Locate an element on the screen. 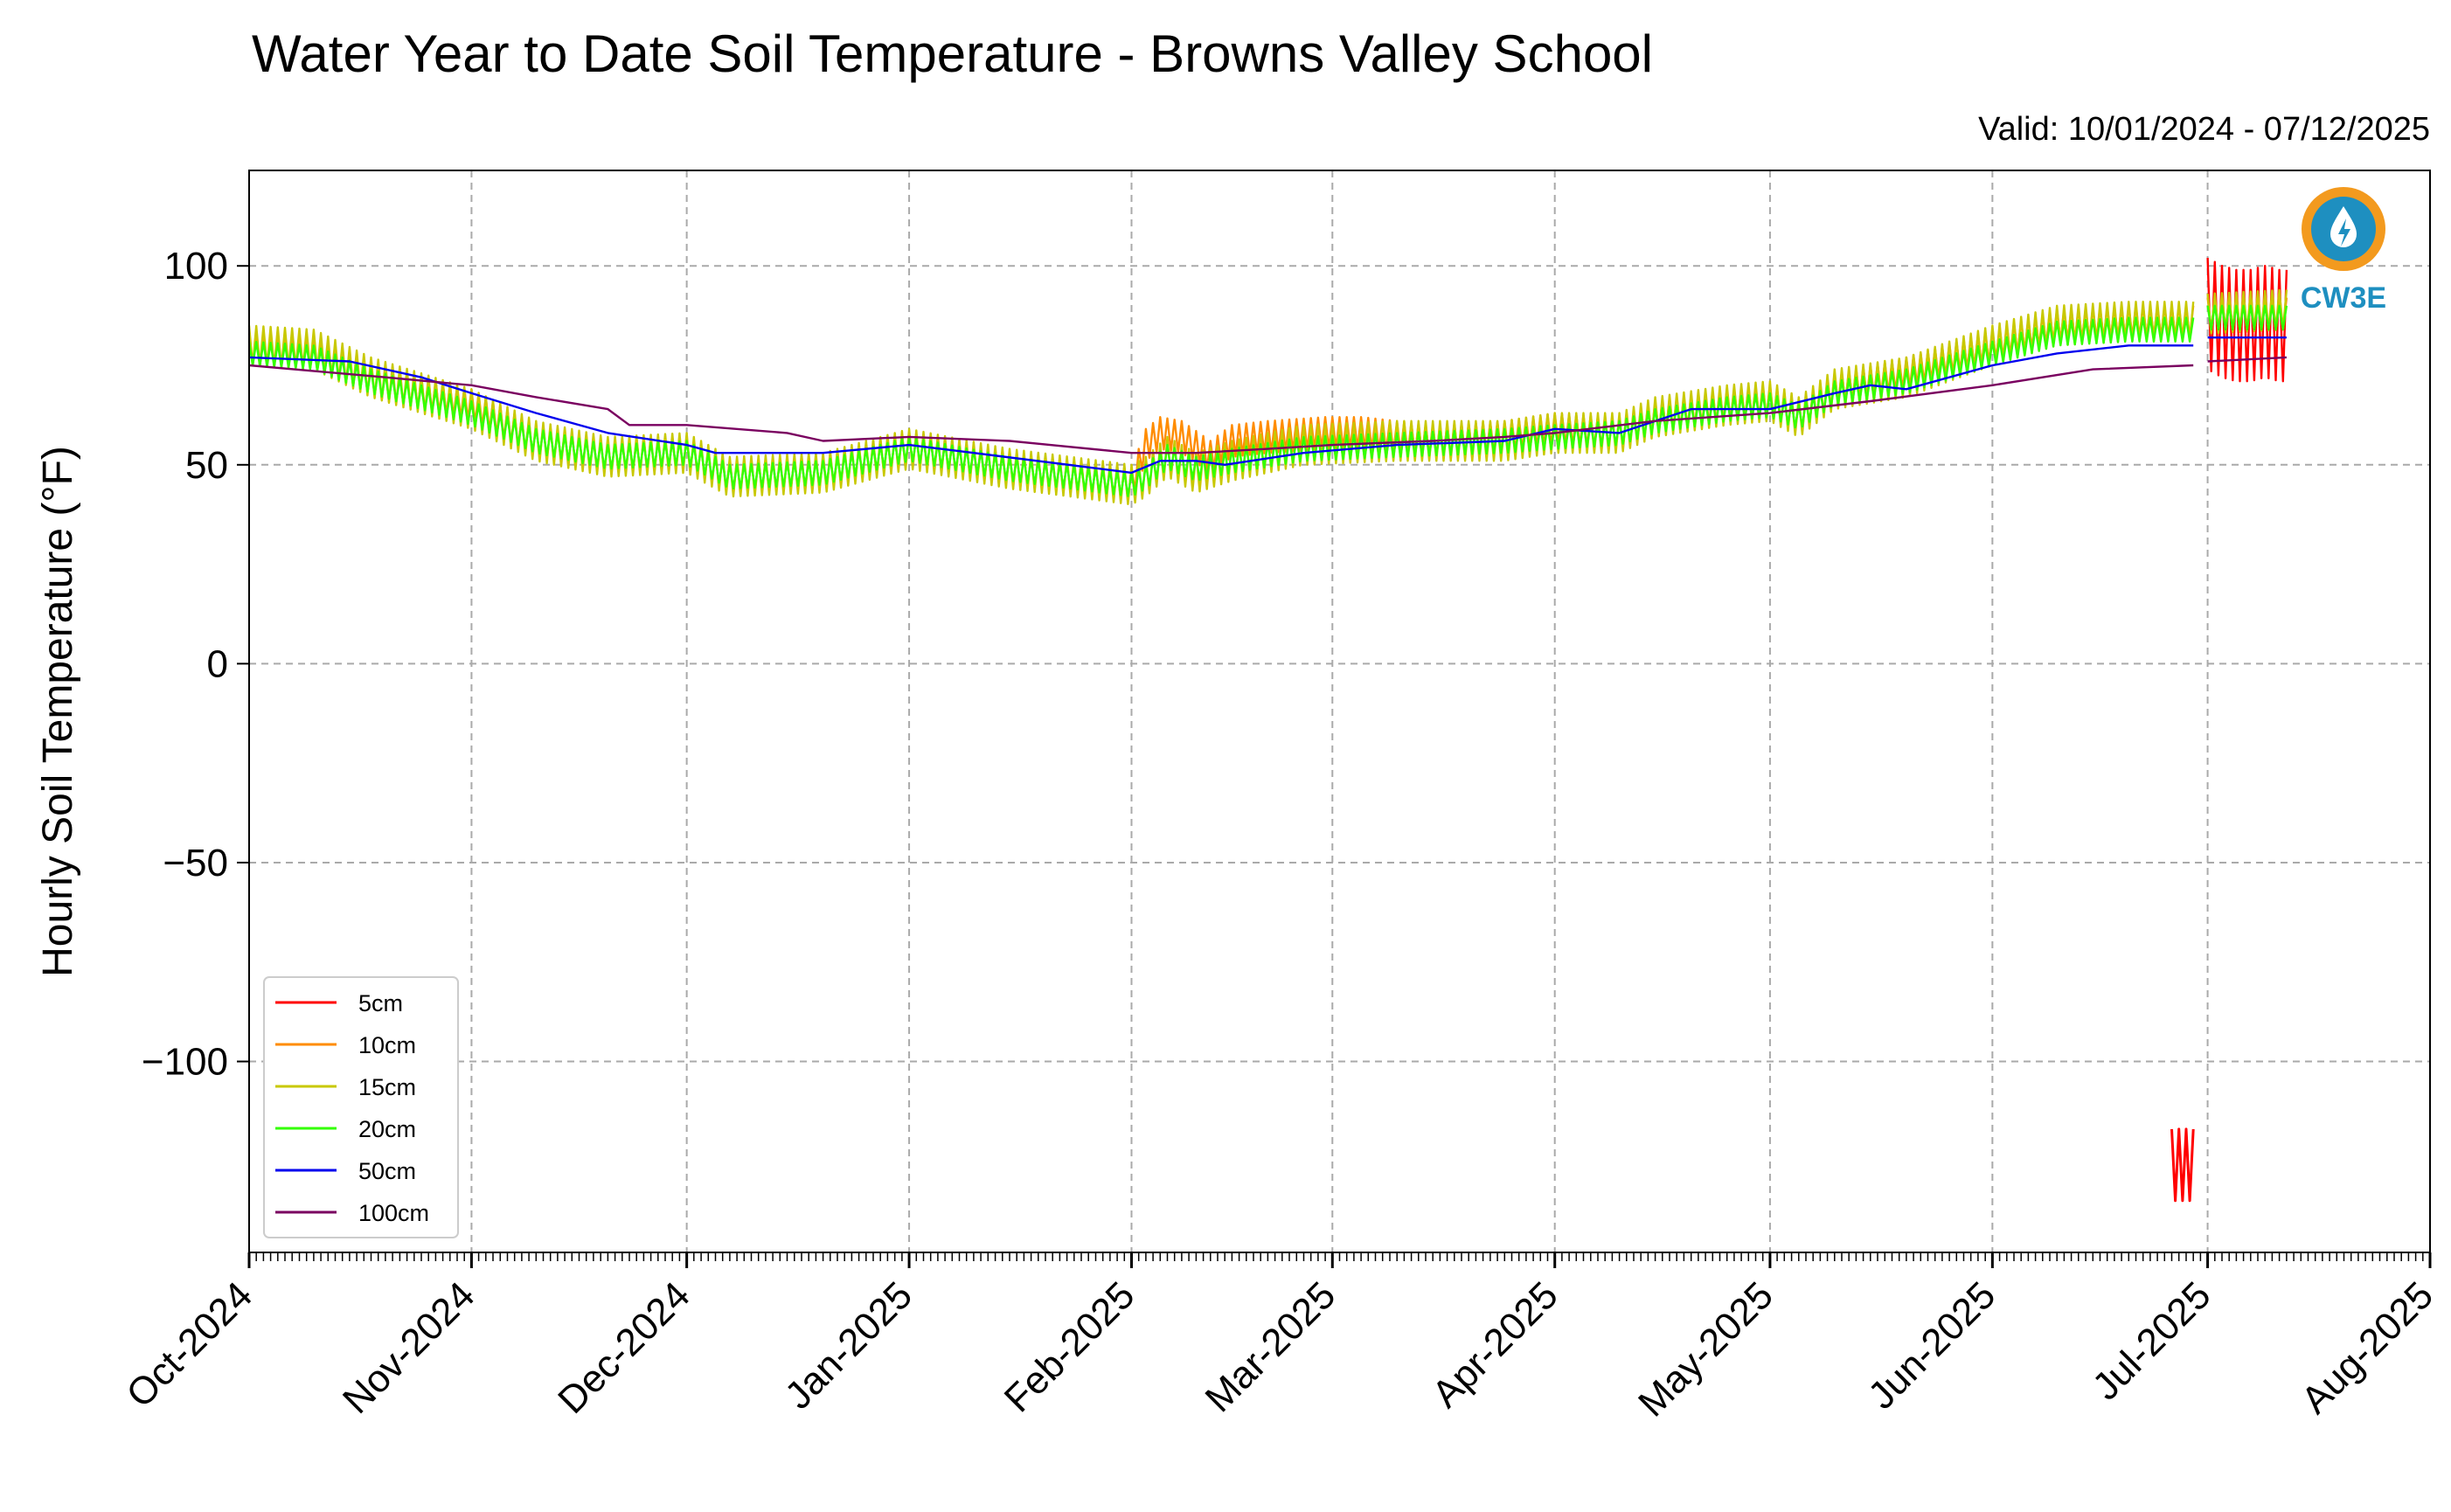 The width and height of the screenshot is (2451, 1512). x-tick-label: Feb-2025 is located at coordinates (1069, 1346).